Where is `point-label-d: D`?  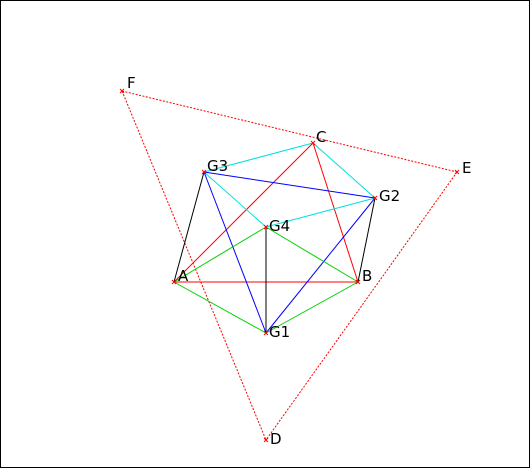 point-label-d: D is located at coordinates (276, 439).